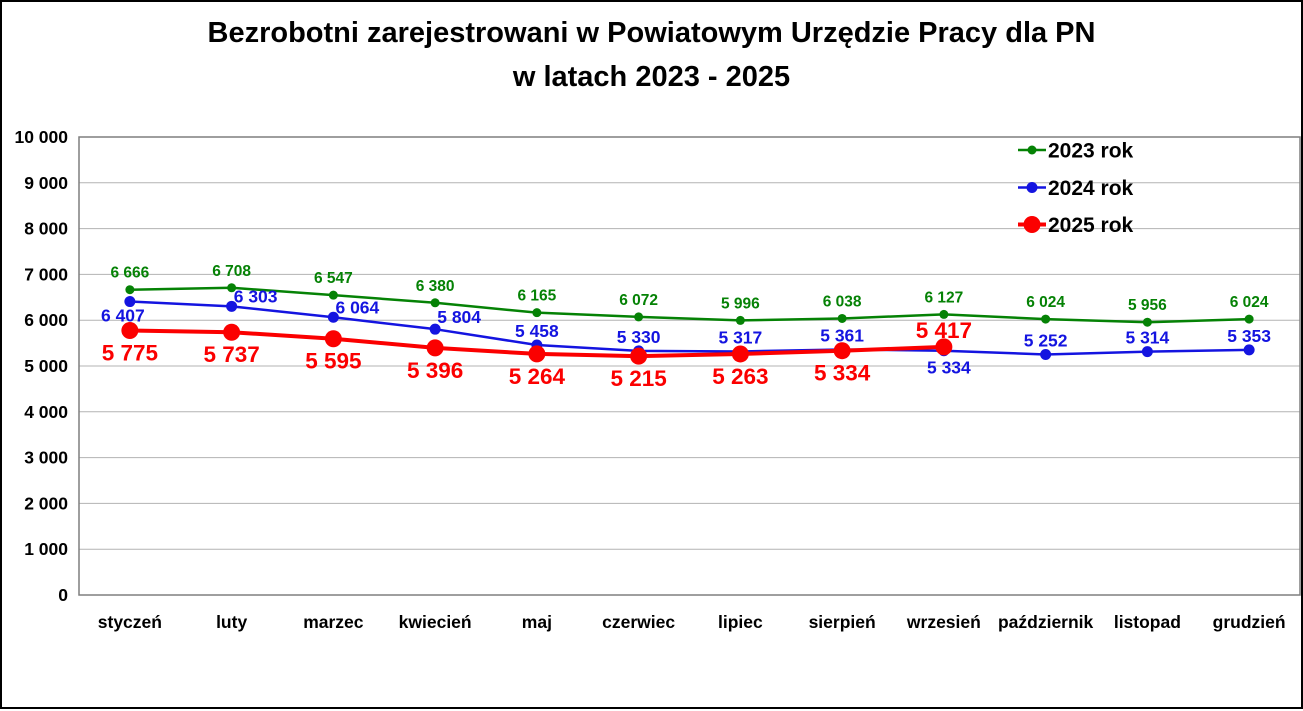 This screenshot has width=1303, height=711. I want to click on data-label: 6 708, so click(231, 271).